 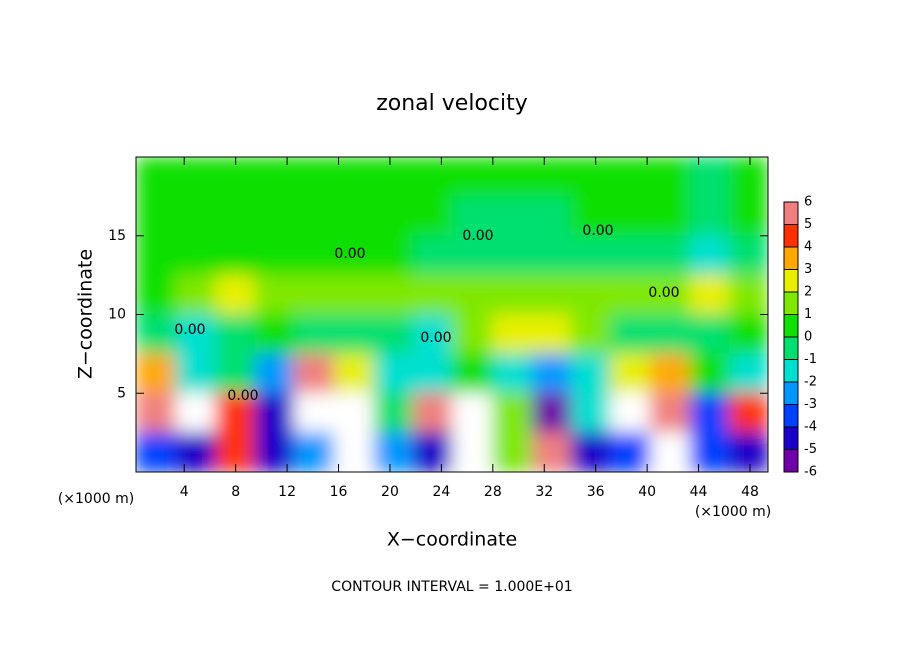 What do you see at coordinates (808, 202) in the screenshot?
I see `colorbar-label: 6` at bounding box center [808, 202].